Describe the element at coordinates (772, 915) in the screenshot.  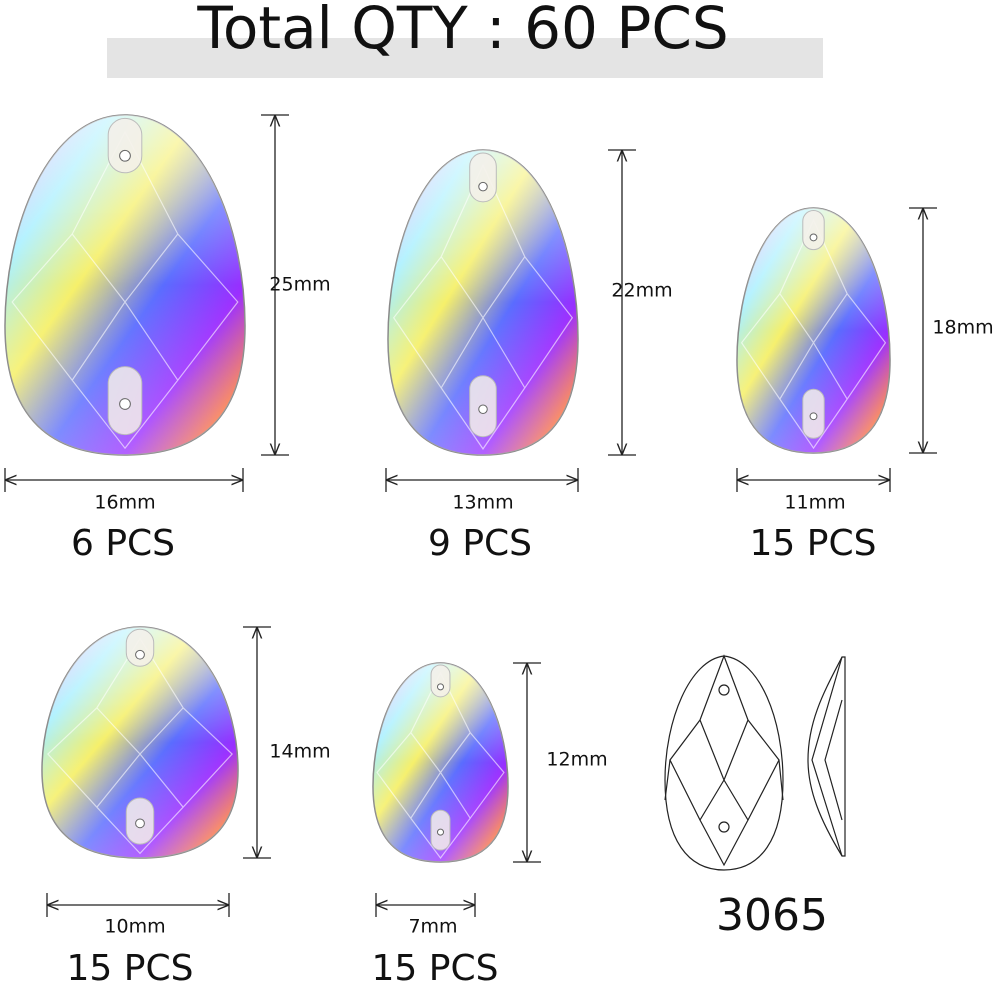
I see `model-number: 3065` at that location.